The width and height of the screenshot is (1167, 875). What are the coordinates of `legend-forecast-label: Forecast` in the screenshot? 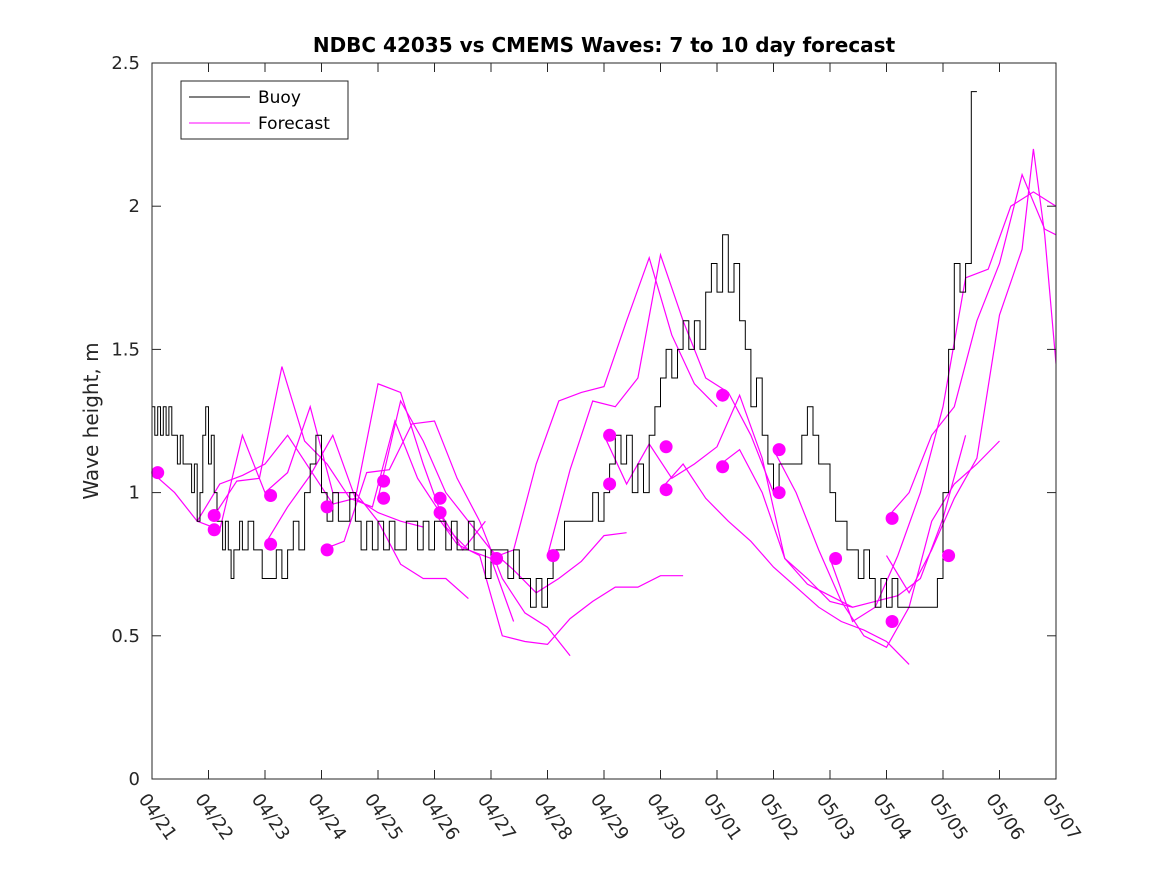 It's located at (294, 124).